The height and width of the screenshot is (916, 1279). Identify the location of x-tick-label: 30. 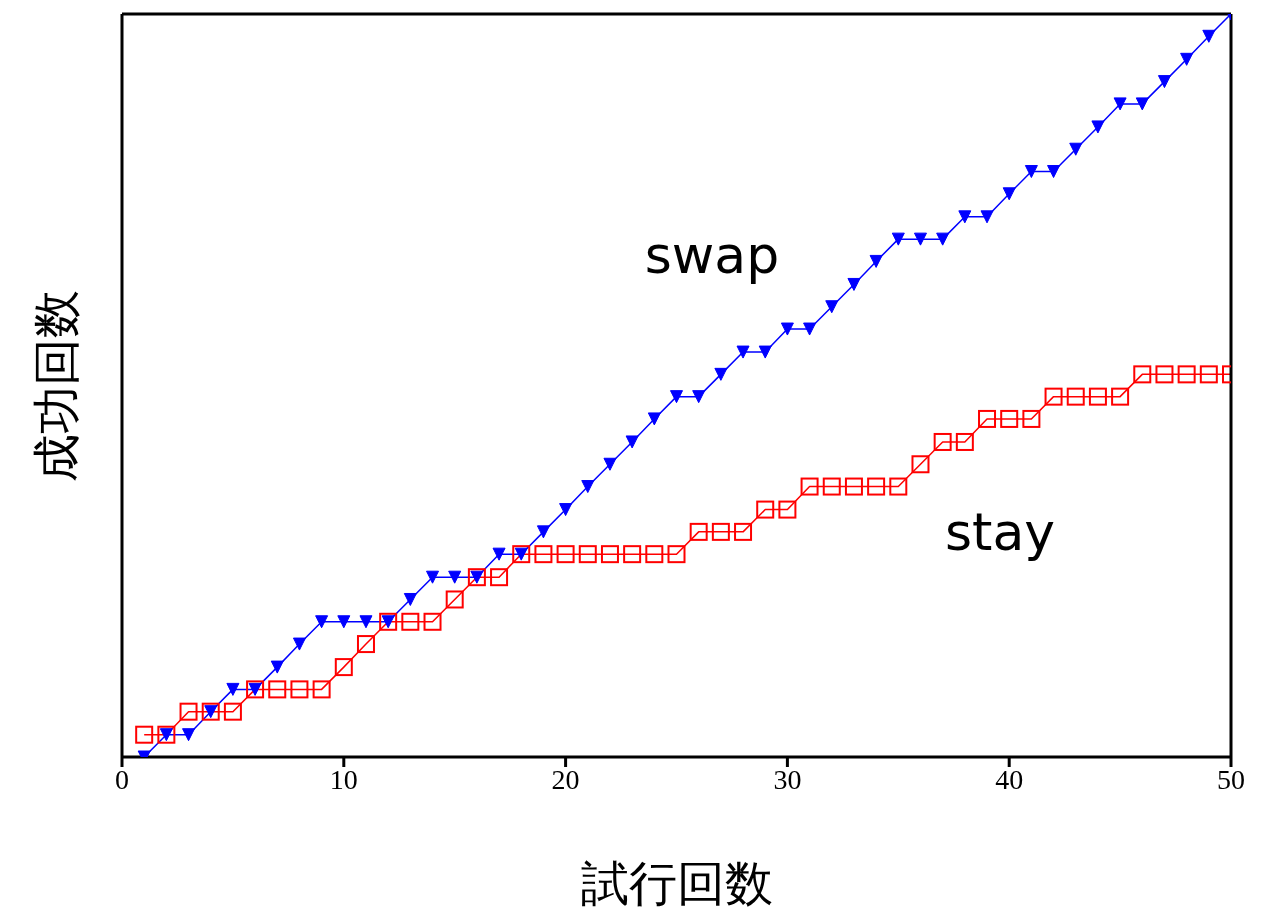
(787, 779).